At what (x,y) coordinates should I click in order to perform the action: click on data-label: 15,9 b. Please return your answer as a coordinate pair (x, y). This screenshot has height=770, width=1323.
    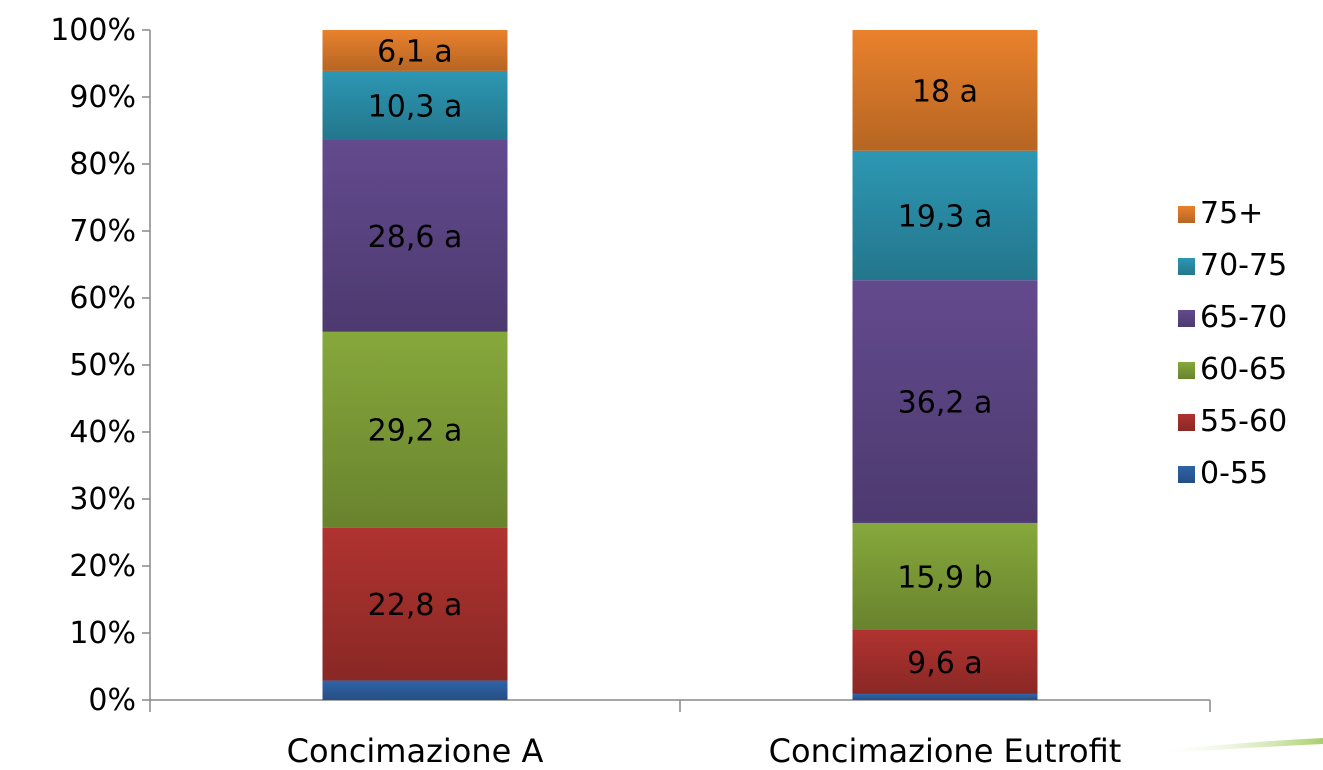
    Looking at the image, I should click on (944, 577).